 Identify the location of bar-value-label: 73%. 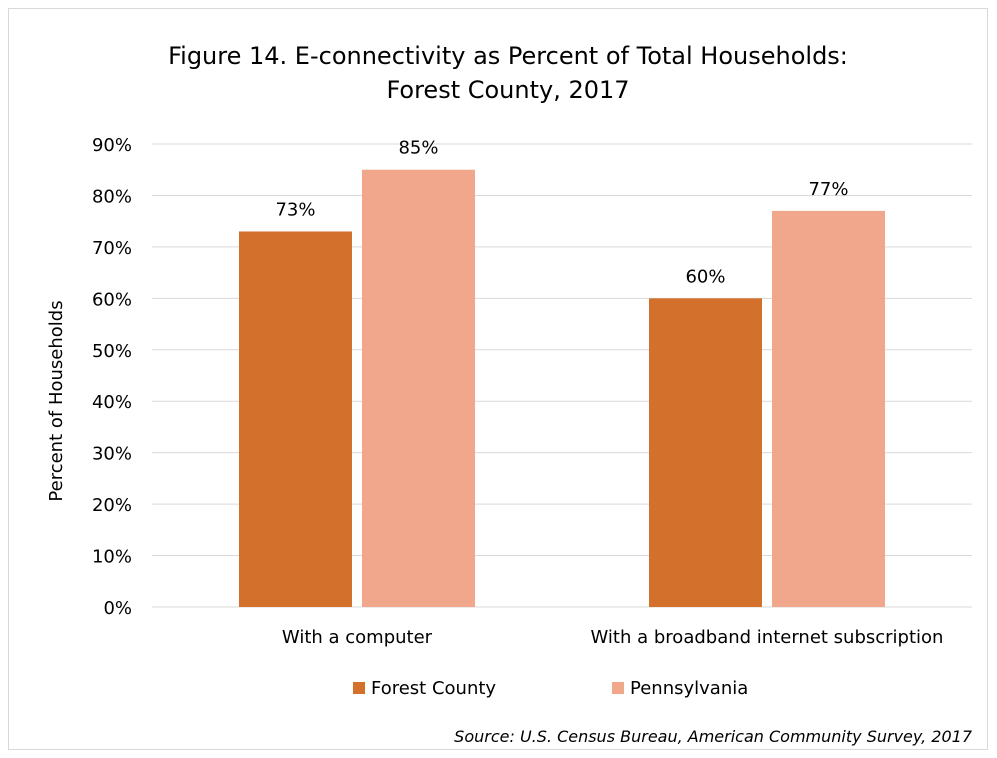
(295, 209).